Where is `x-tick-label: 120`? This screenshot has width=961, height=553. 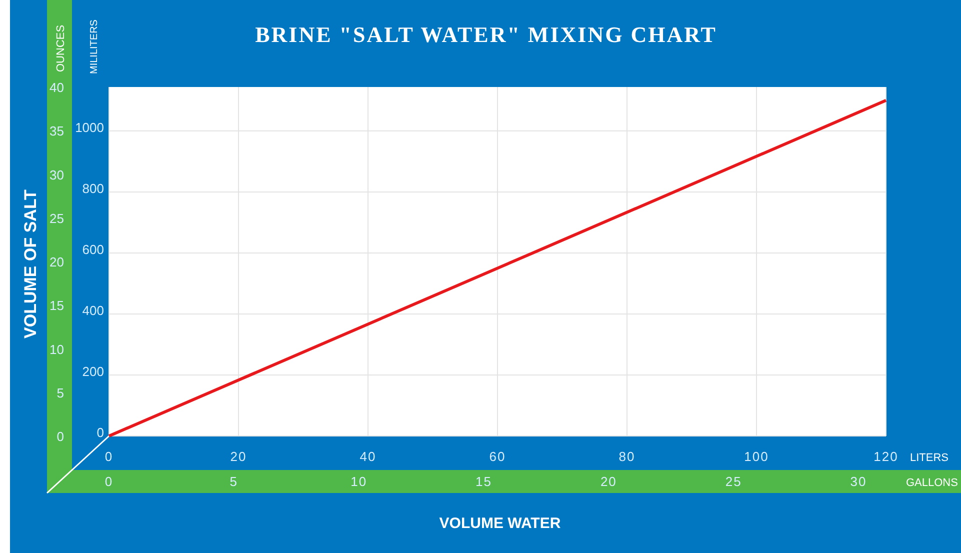 x-tick-label: 120 is located at coordinates (886, 456).